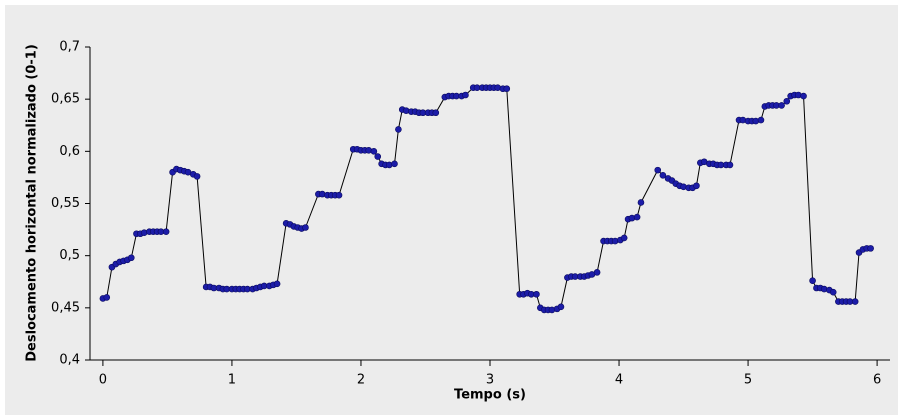 The image size is (900, 420). What do you see at coordinates (490, 380) in the screenshot?
I see `x-tick-label: 3` at bounding box center [490, 380].